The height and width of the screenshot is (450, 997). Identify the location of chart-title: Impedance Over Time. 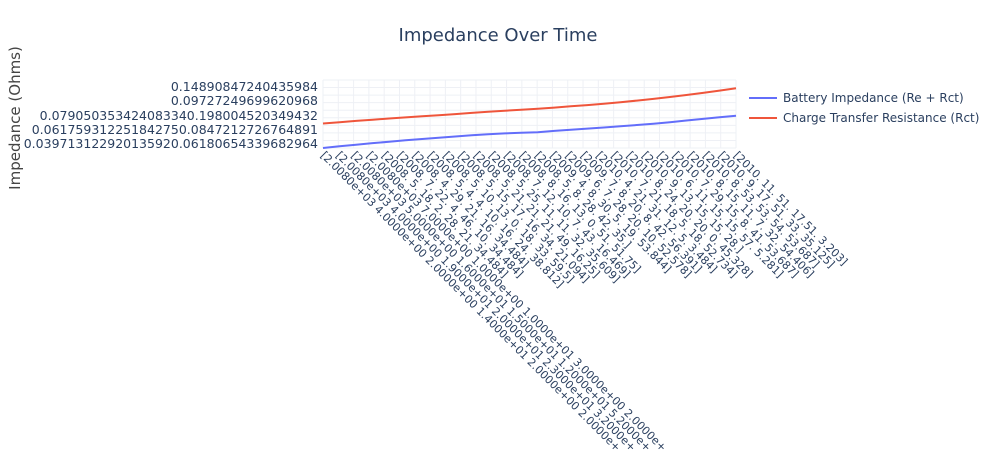
(498, 35).